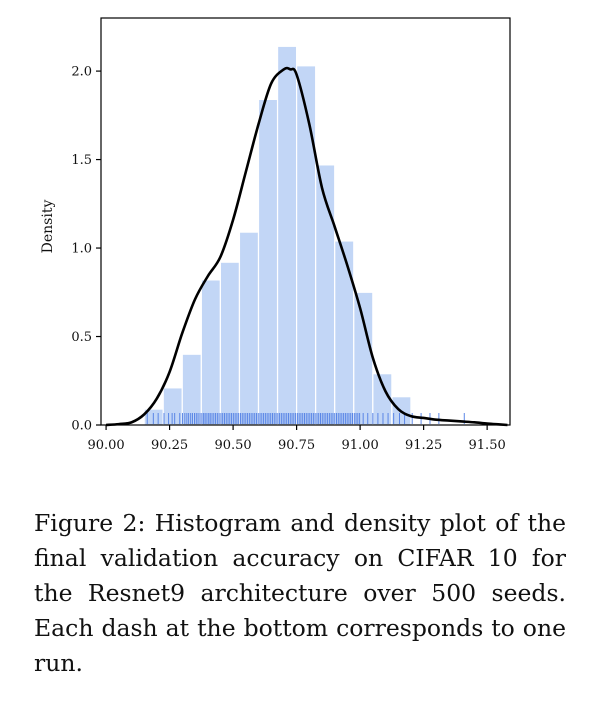 The height and width of the screenshot is (711, 604). Describe the element at coordinates (81, 72) in the screenshot. I see `y-tick-label: 2.0` at that location.